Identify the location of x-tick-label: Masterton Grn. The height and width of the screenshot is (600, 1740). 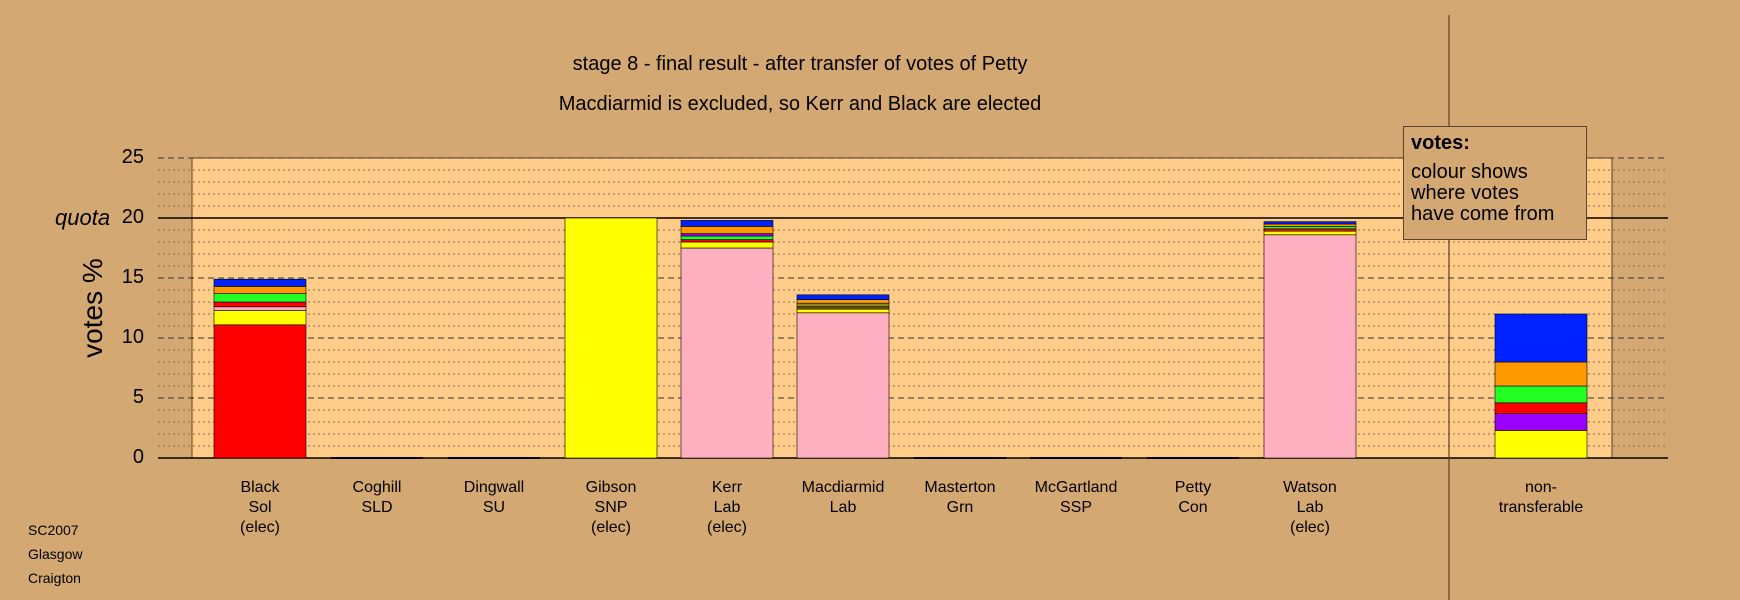
(960, 497).